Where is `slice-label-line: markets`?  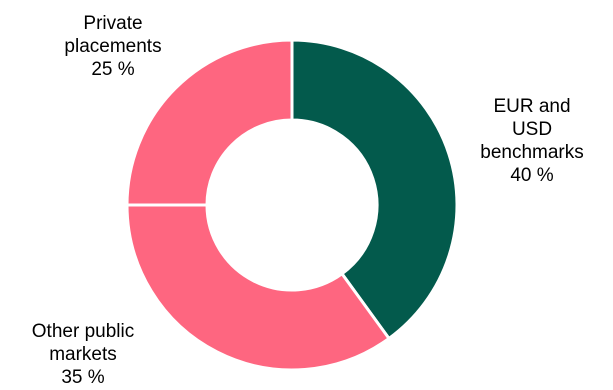 slice-label-line: markets is located at coordinates (83, 354).